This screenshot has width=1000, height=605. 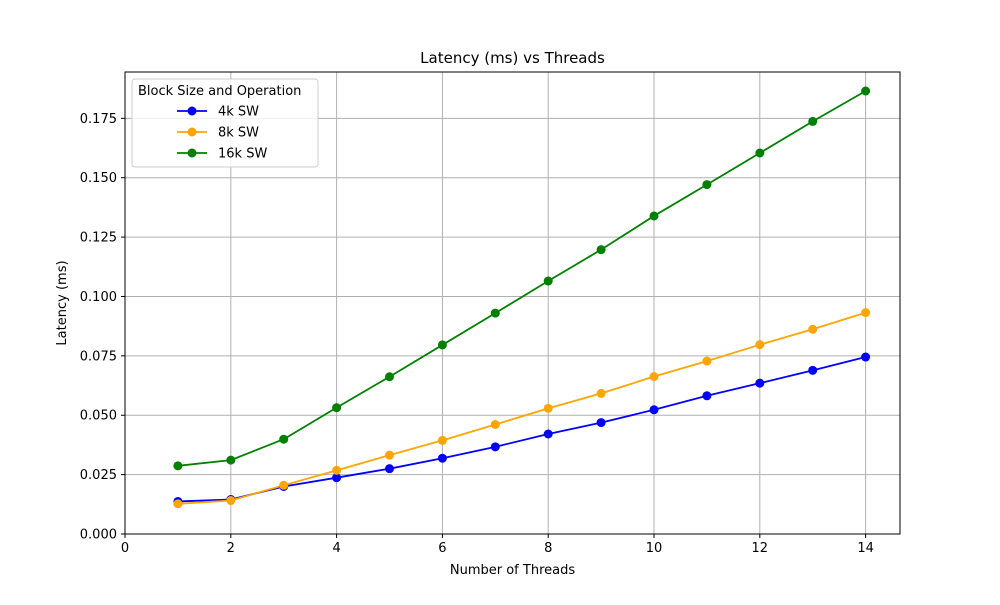 What do you see at coordinates (865, 548) in the screenshot?
I see `x-tick-label: 14` at bounding box center [865, 548].